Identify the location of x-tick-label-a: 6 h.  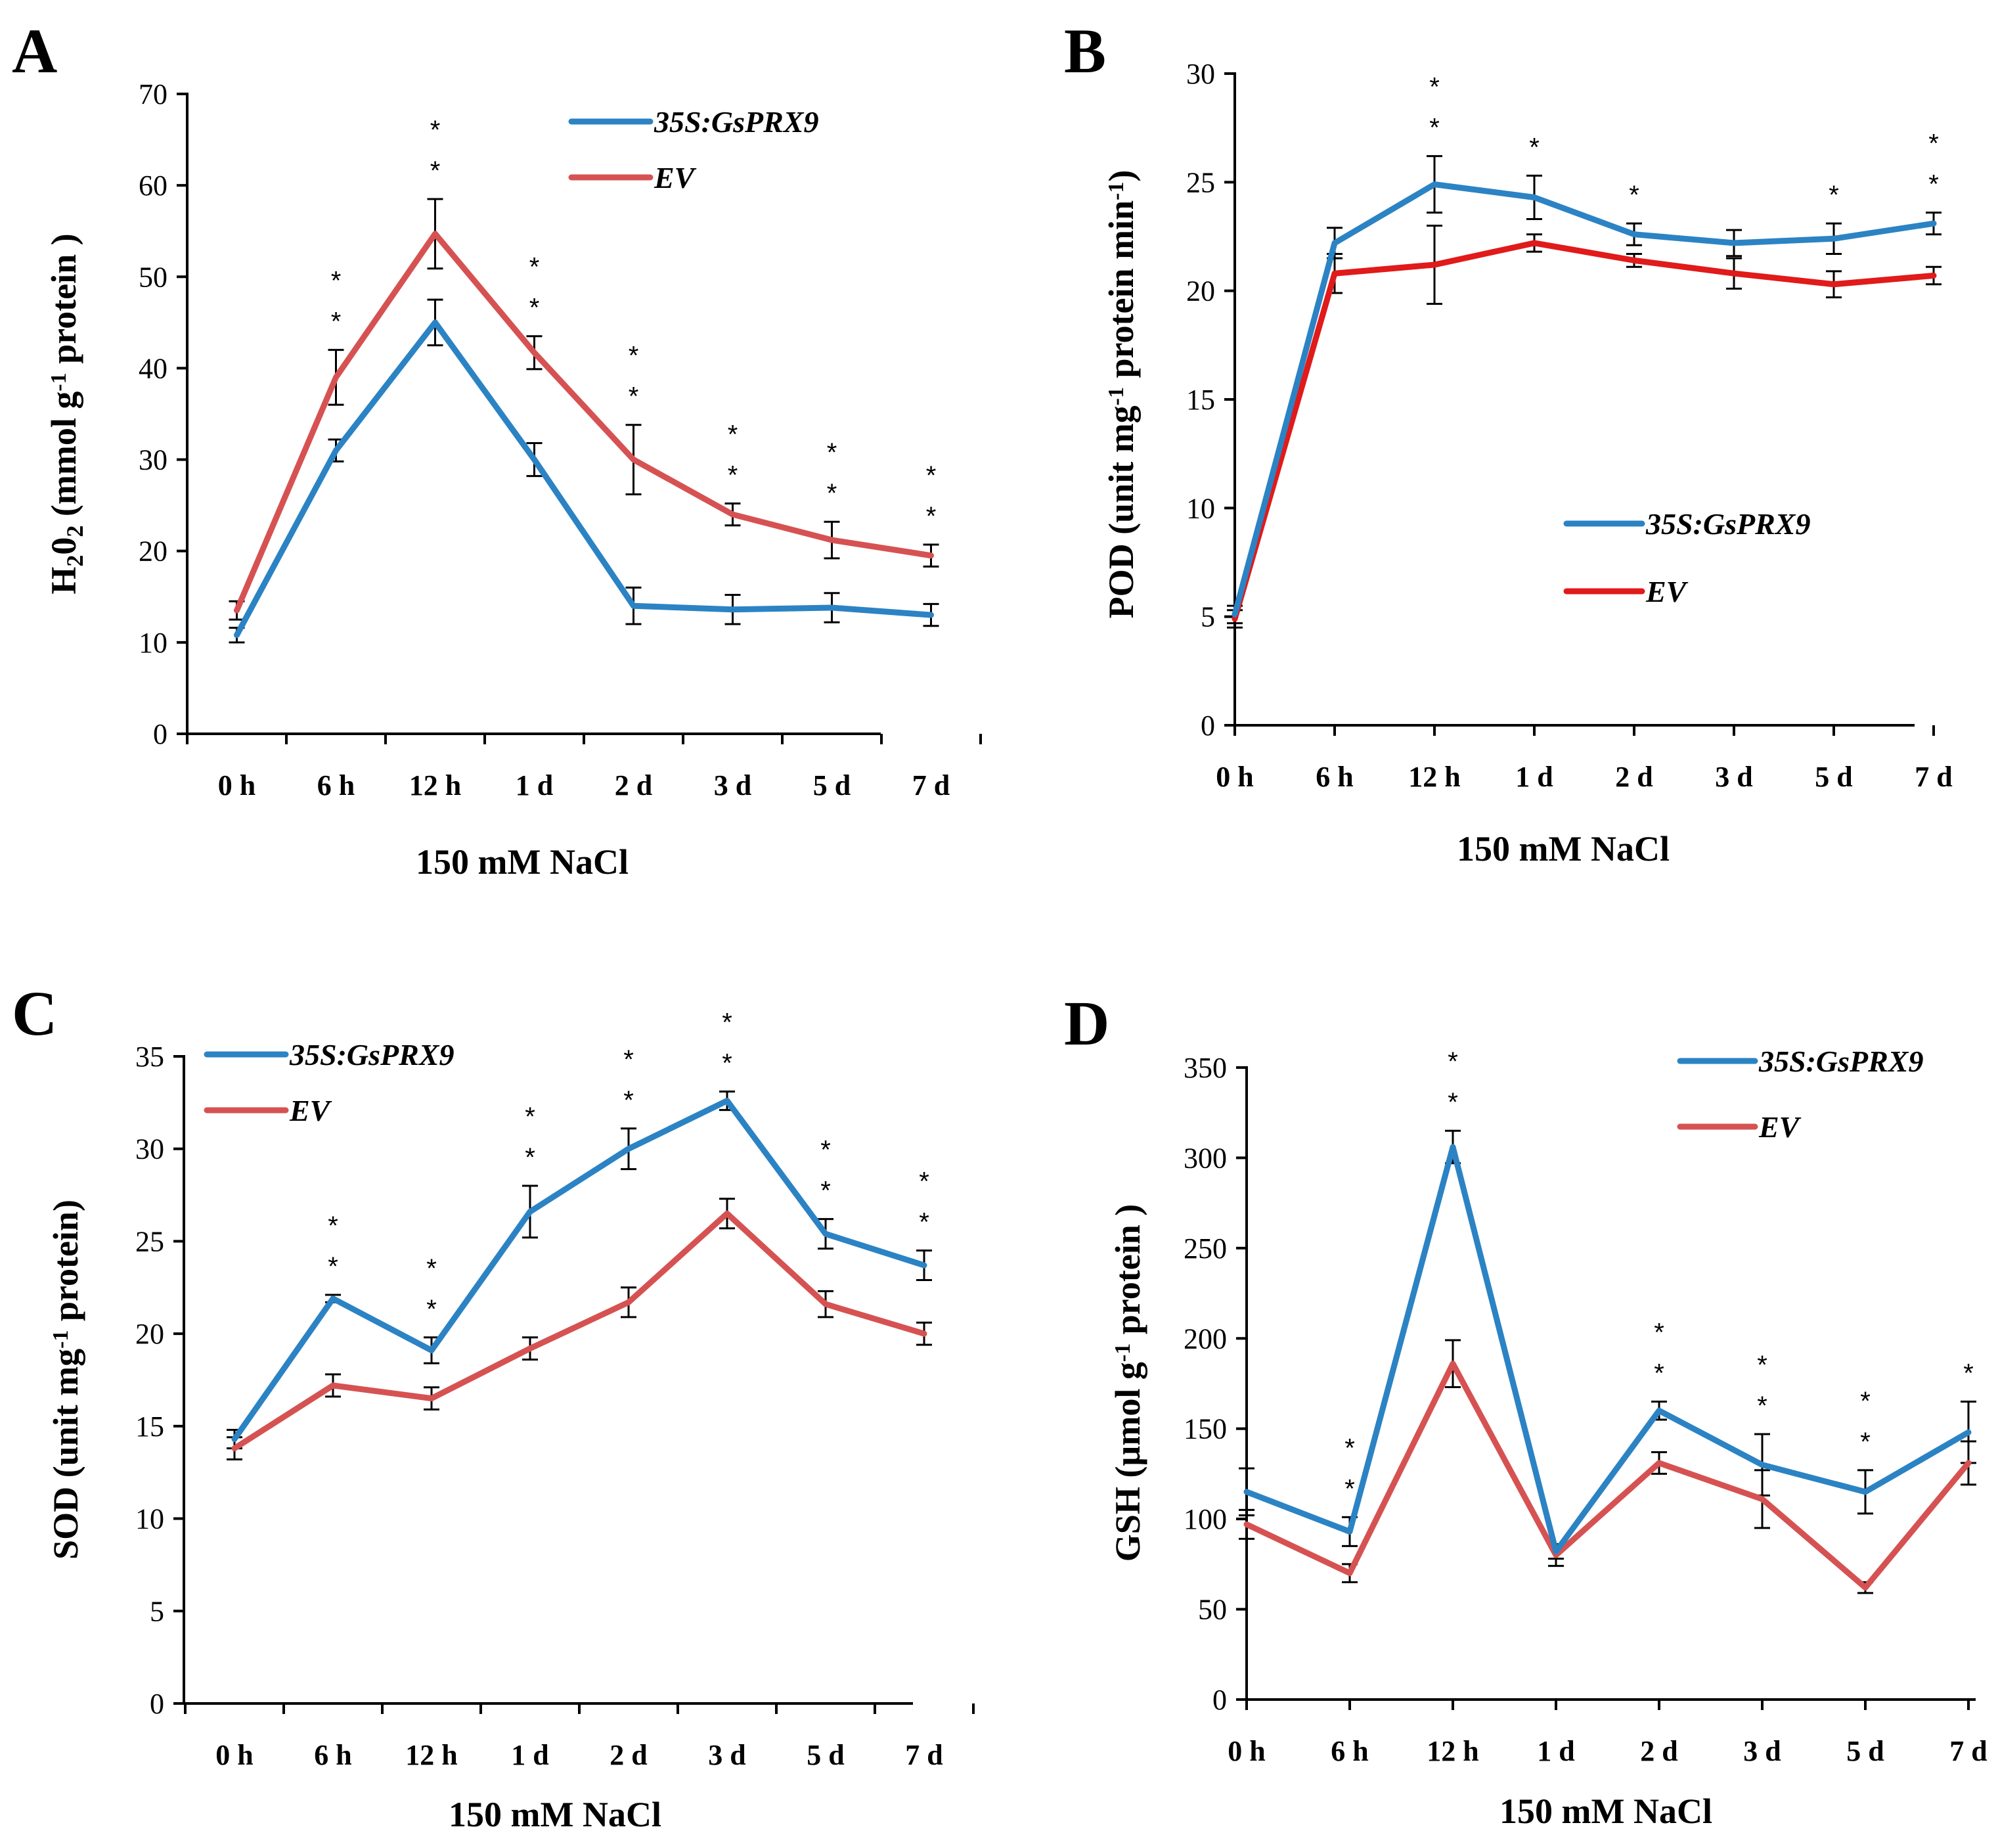
(336, 785).